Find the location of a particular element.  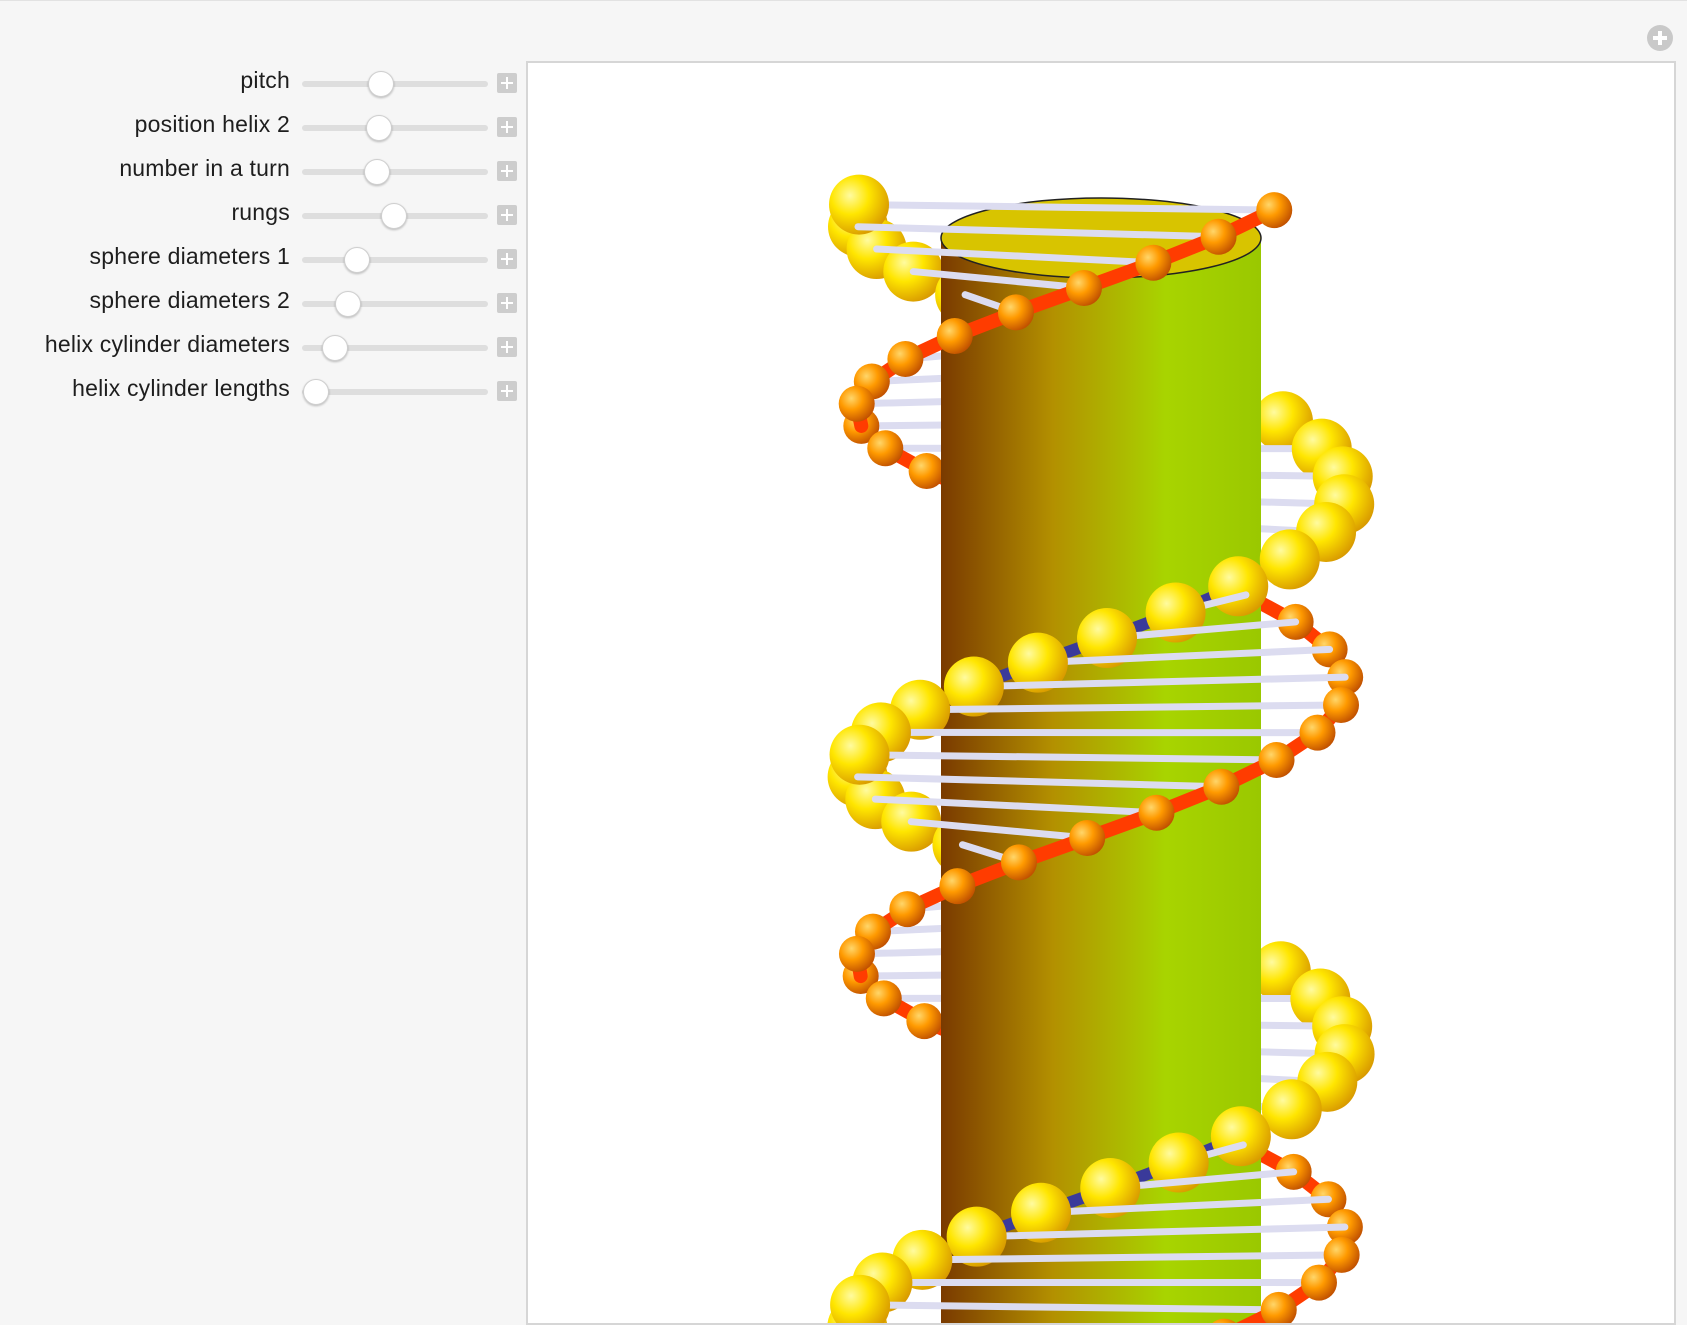

control-label: helix cylinder lengths is located at coordinates (181, 388).